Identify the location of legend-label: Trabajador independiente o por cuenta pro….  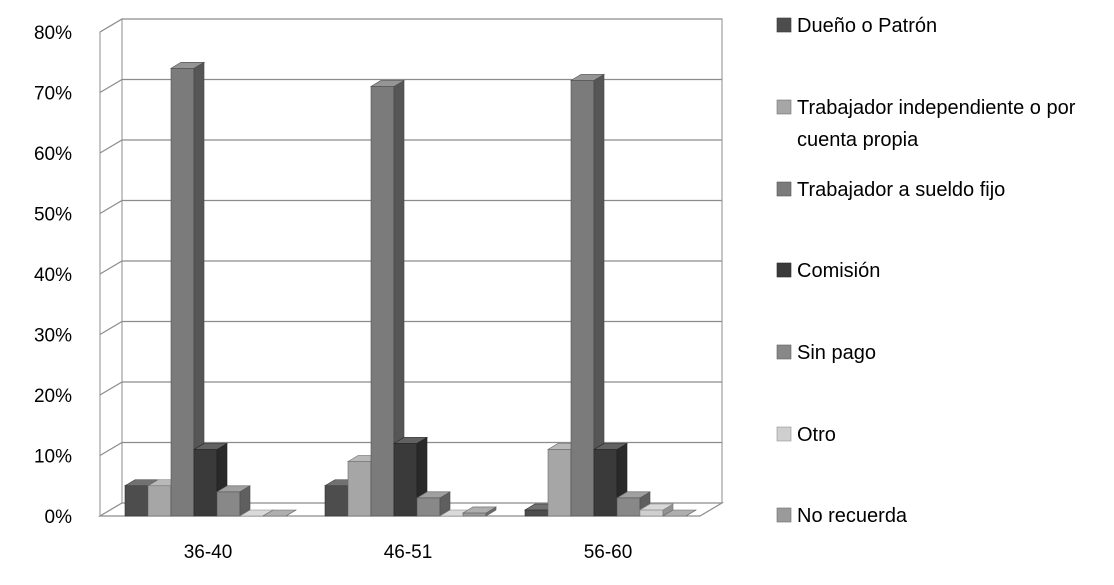
(936, 124).